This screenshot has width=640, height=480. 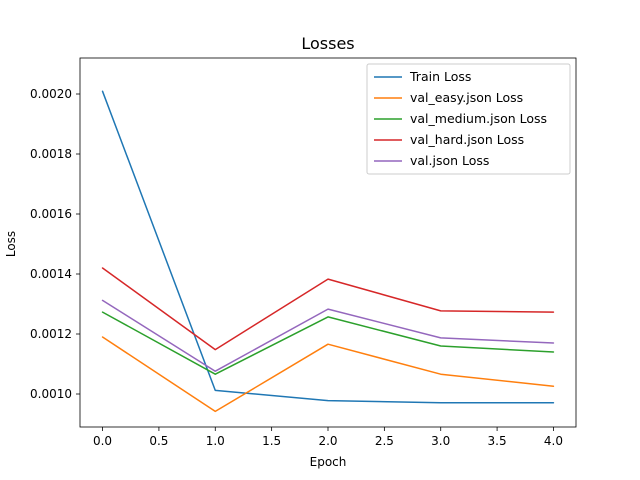 I want to click on x-tick-label: 2.5, so click(x=384, y=441).